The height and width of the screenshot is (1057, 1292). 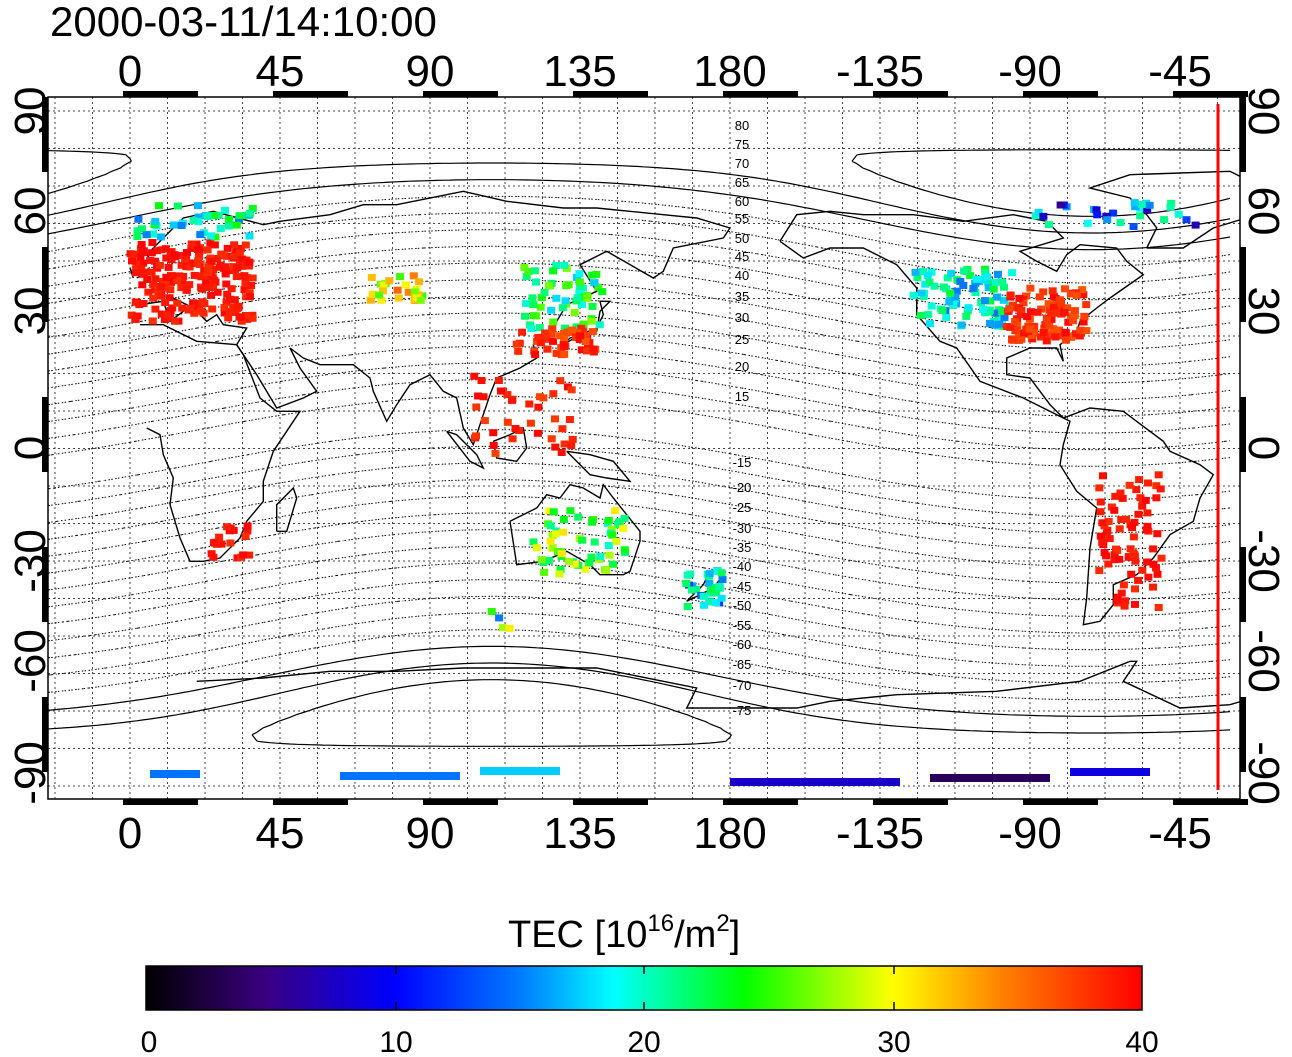 What do you see at coordinates (520, 771) in the screenshot?
I see `tec-polar-strip` at bounding box center [520, 771].